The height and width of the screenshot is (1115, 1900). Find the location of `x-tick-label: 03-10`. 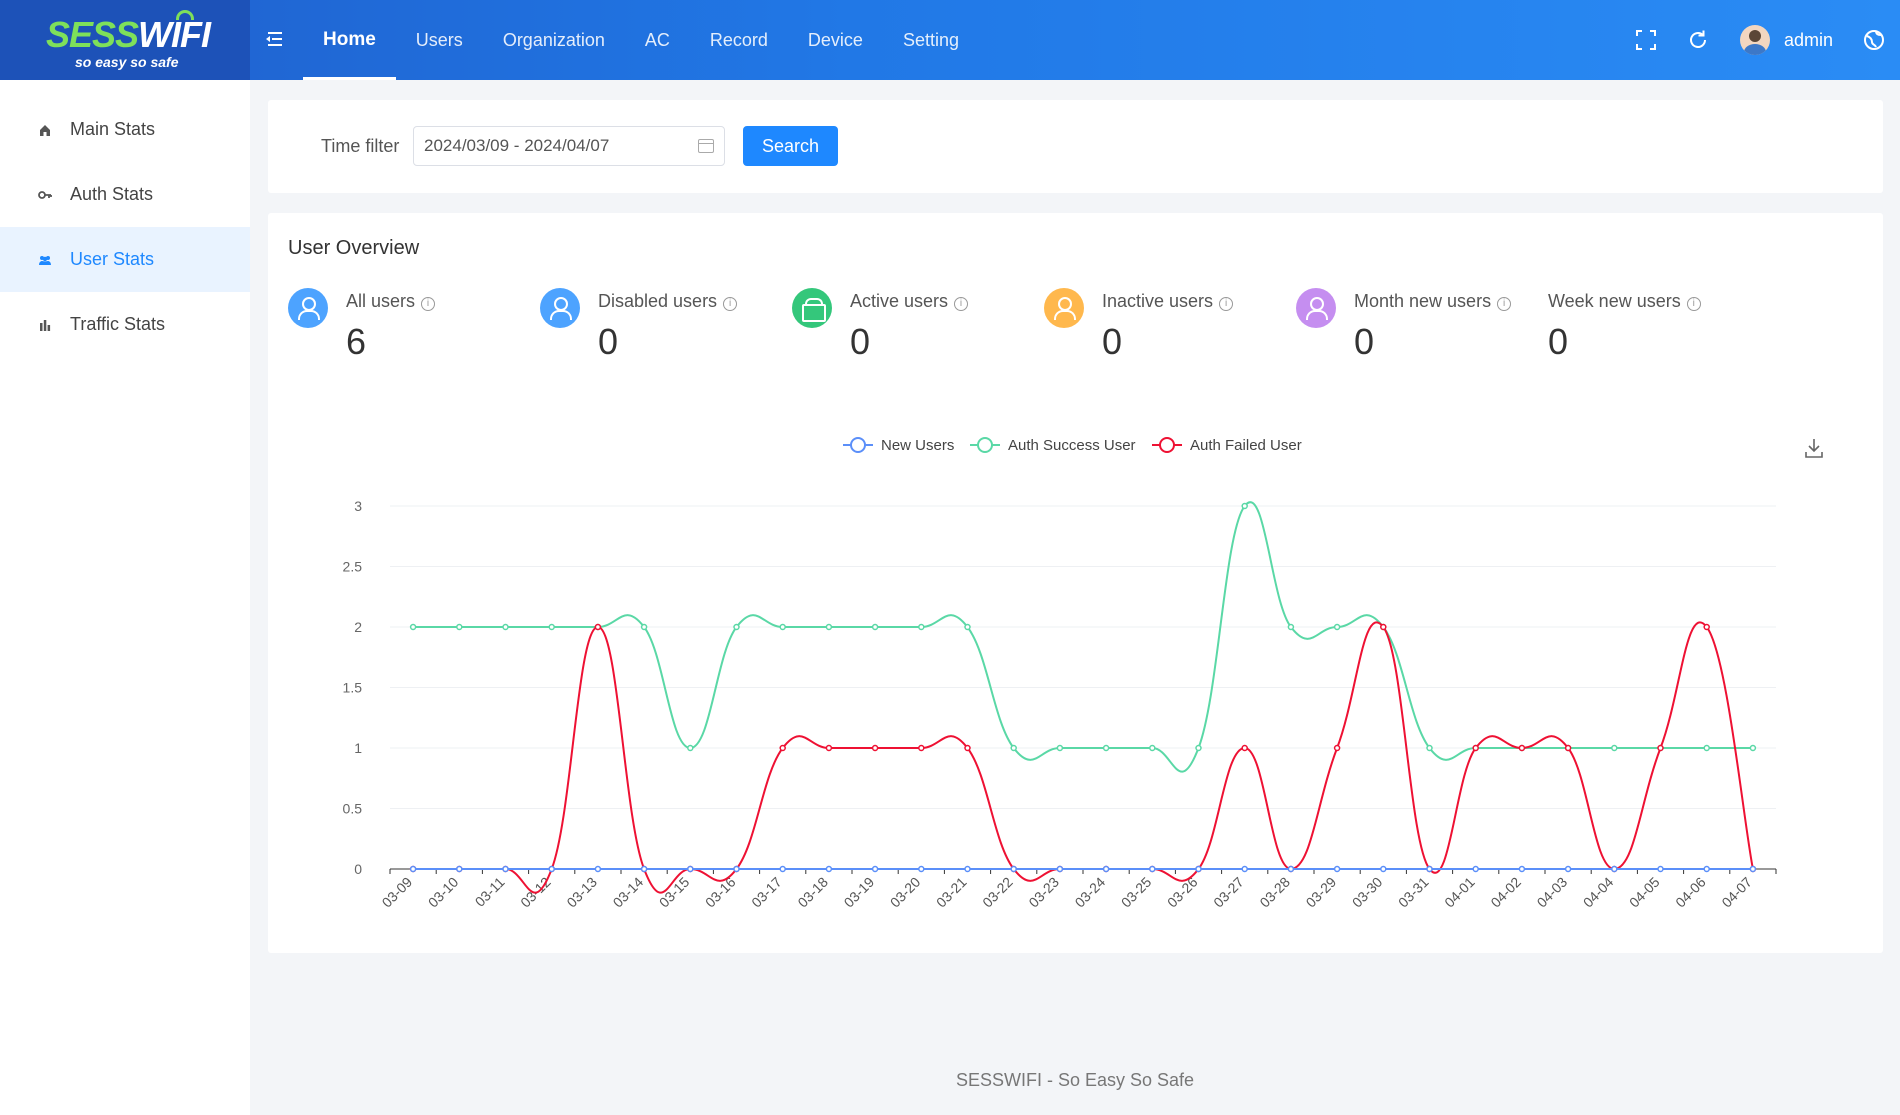

x-tick-label: 03-10 is located at coordinates (443, 892).